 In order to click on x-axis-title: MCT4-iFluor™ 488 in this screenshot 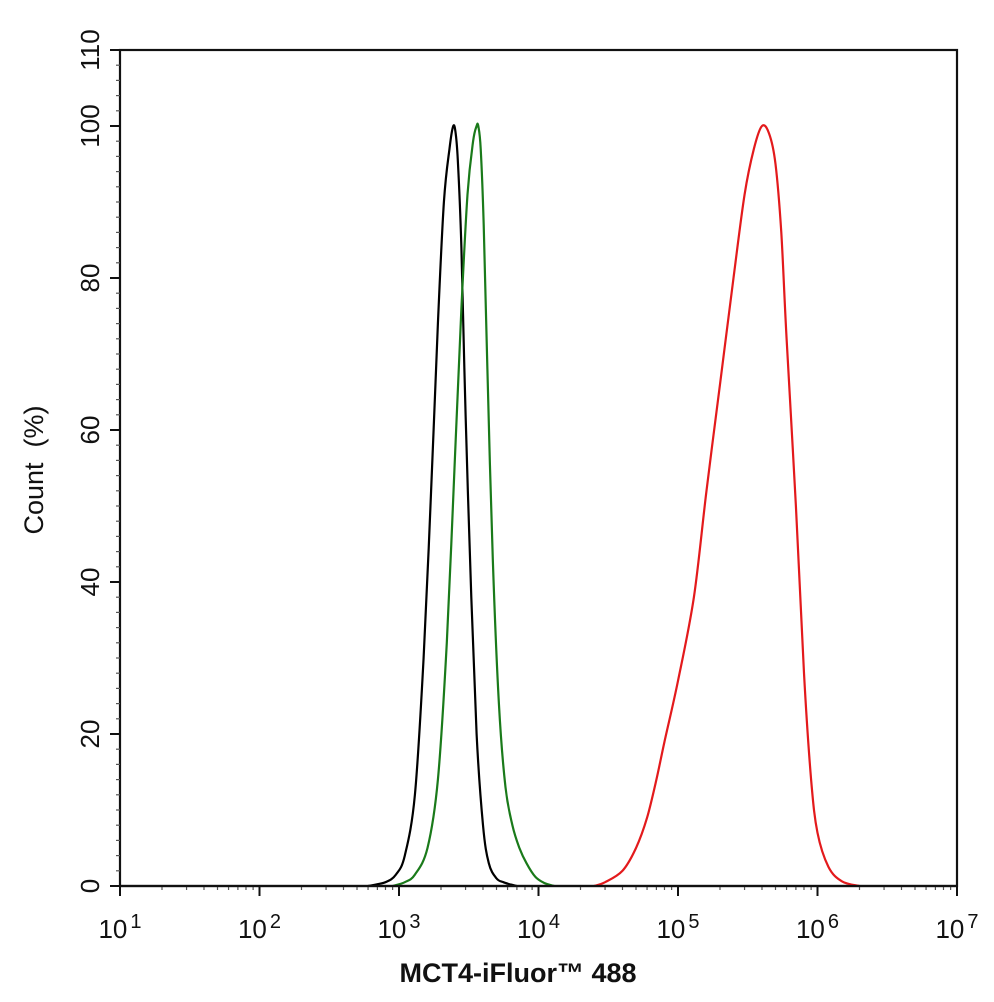, I will do `click(517, 973)`.